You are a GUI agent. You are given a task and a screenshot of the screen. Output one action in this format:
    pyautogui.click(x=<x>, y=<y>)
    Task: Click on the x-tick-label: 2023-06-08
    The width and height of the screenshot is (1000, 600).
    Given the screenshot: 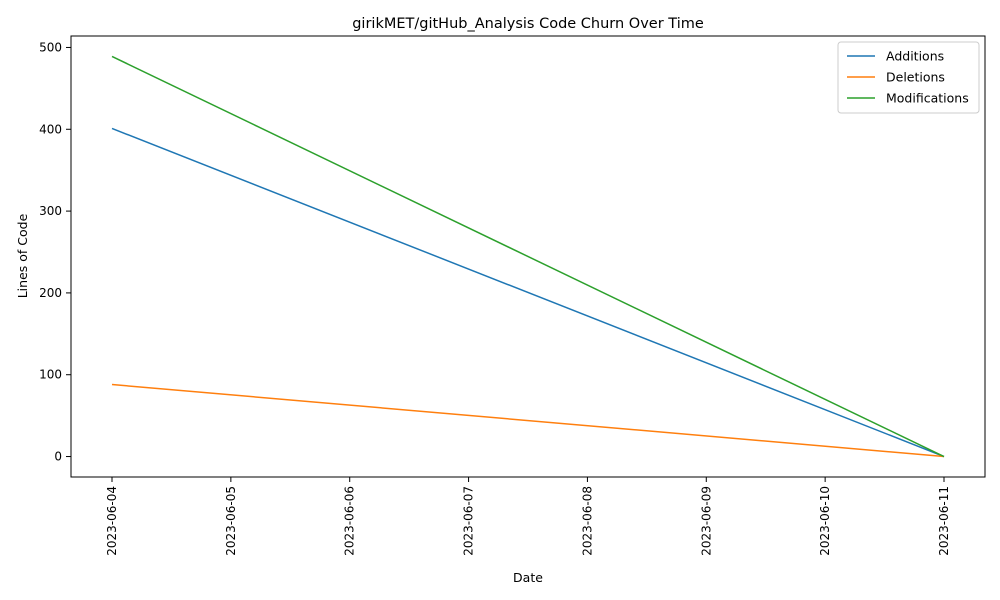 What is the action you would take?
    pyautogui.click(x=587, y=521)
    